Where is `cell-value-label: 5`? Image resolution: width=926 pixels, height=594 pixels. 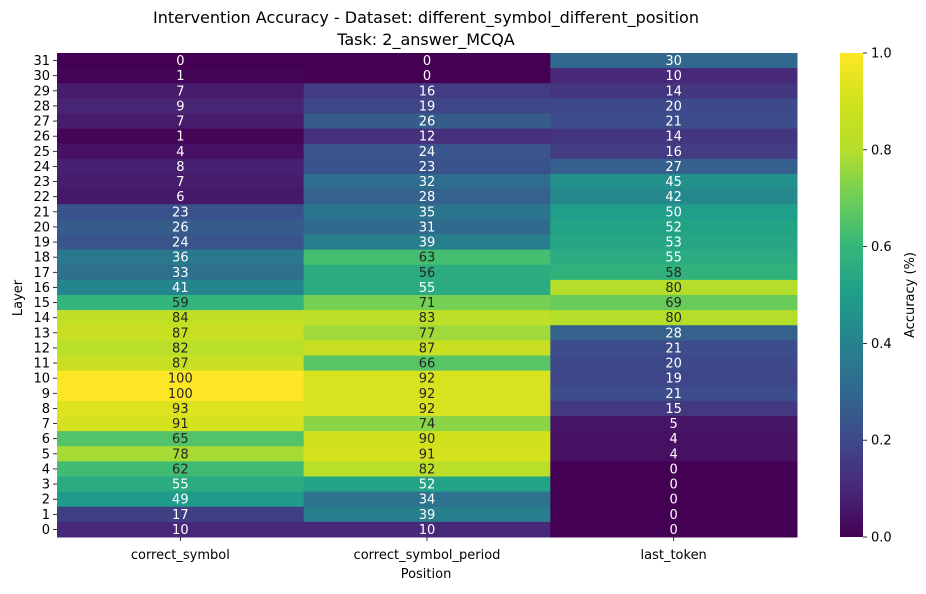 cell-value-label: 5 is located at coordinates (674, 424).